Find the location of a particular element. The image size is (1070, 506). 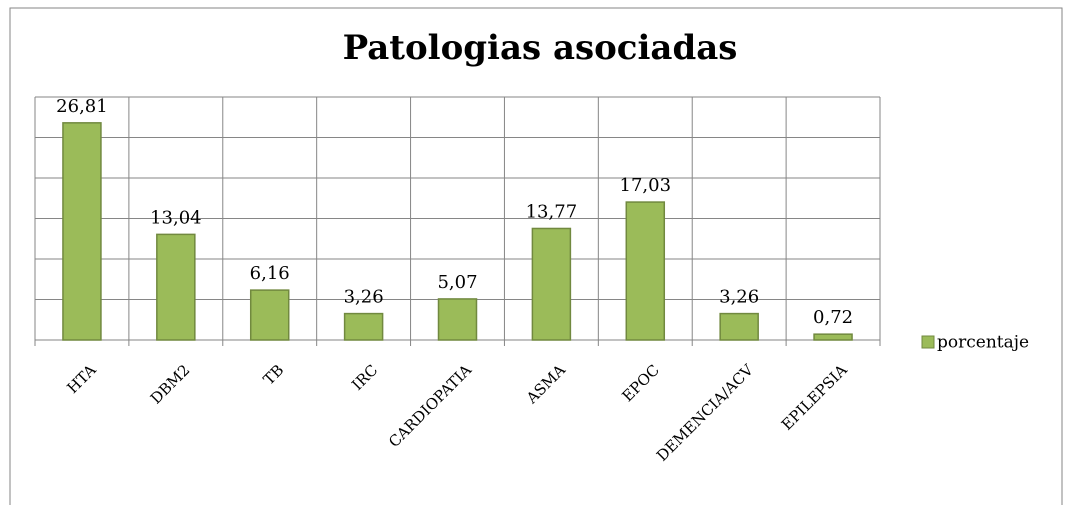

legend-label: porcentaje is located at coordinates (983, 343).